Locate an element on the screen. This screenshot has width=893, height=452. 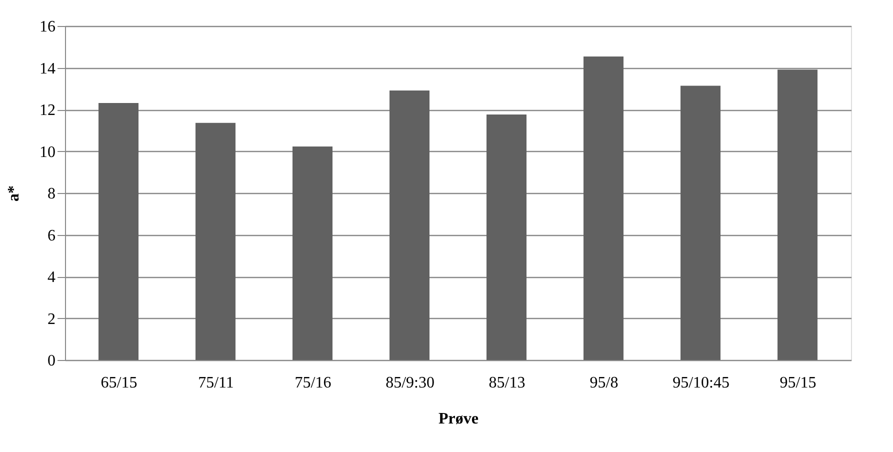
x-tick-label: 95/15 is located at coordinates (798, 383).